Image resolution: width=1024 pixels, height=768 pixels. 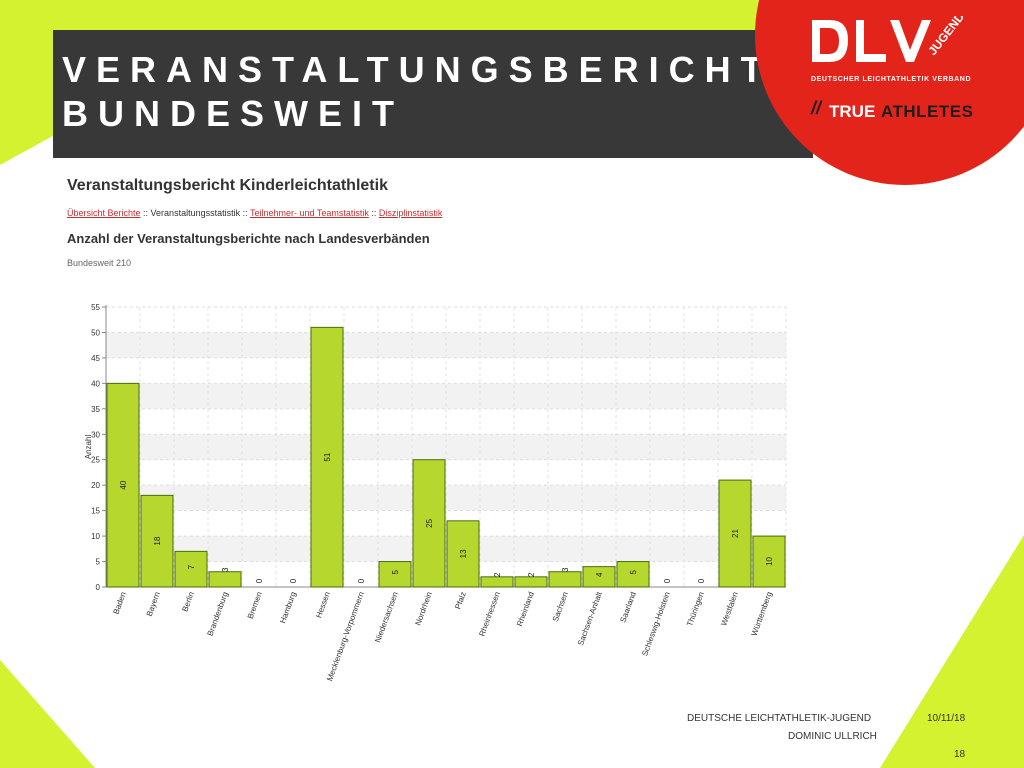 I want to click on bar-saarland, so click(x=633, y=574).